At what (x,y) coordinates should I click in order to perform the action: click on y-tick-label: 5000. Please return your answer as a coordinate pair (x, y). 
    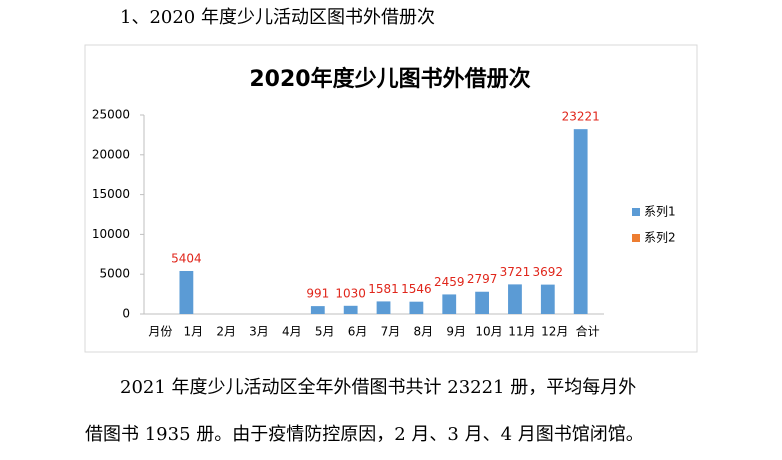
    Looking at the image, I should click on (114, 274).